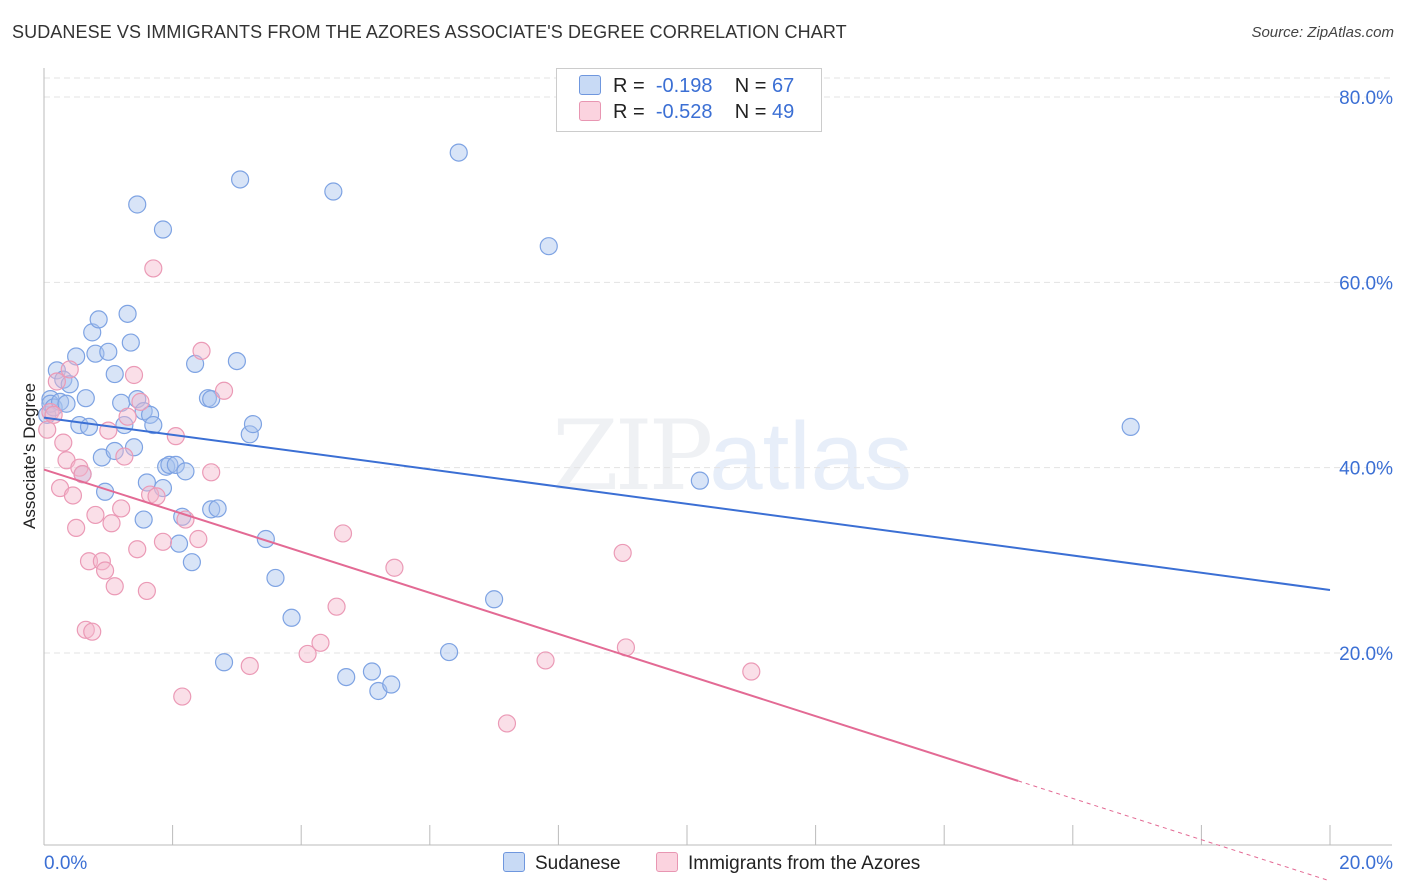 The image size is (1406, 892). What do you see at coordinates (514, 862) in the screenshot?
I see `bottom-legend-swatch-sudanese` at bounding box center [514, 862].